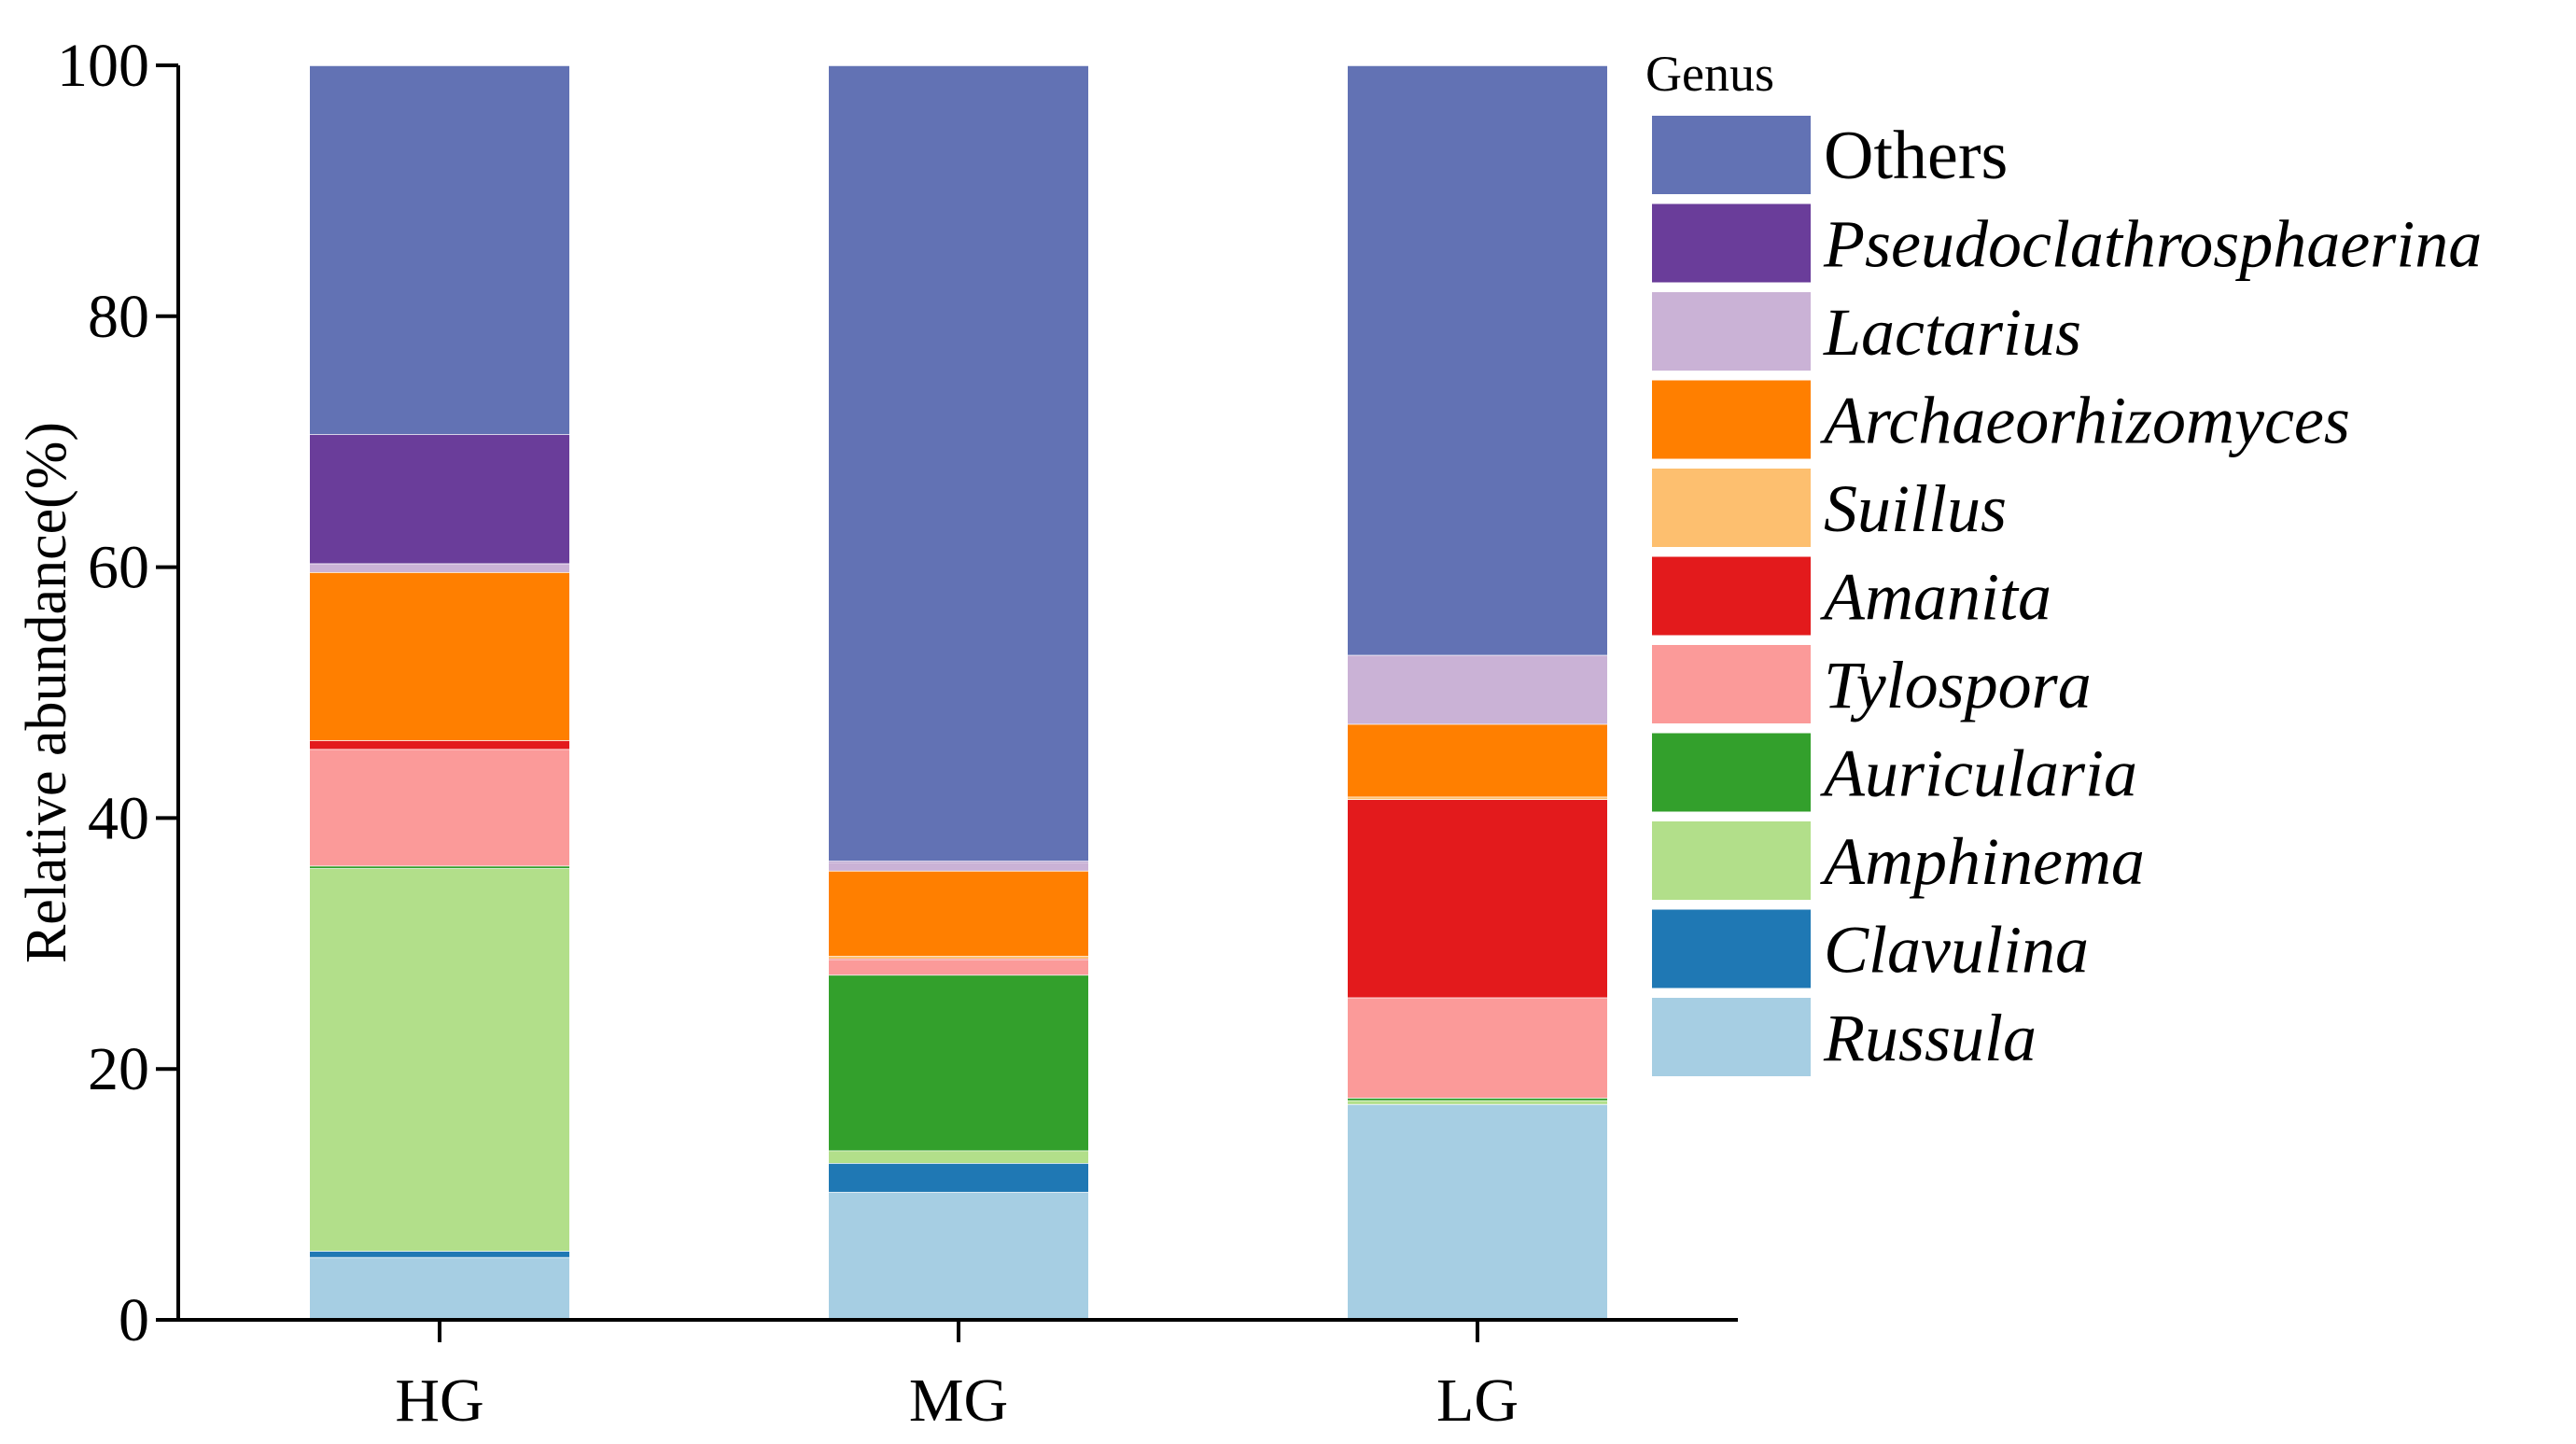 Image resolution: width=2576 pixels, height=1444 pixels. What do you see at coordinates (1477, 1211) in the screenshot?
I see `bar-segment-lg-russula` at bounding box center [1477, 1211].